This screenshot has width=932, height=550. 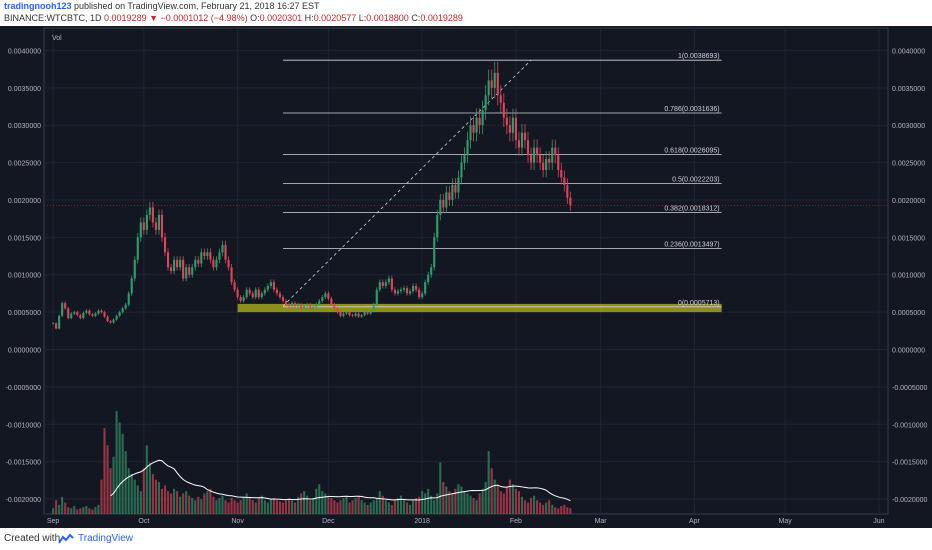 What do you see at coordinates (24, 351) in the screenshot?
I see `y-tick-label-left: 0.0000000` at bounding box center [24, 351].